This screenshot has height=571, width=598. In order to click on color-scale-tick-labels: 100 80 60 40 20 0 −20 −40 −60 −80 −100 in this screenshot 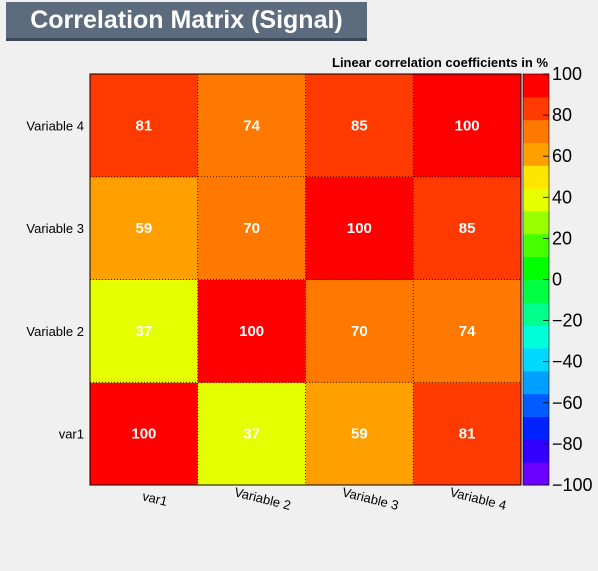, I will do `click(568, 279)`.